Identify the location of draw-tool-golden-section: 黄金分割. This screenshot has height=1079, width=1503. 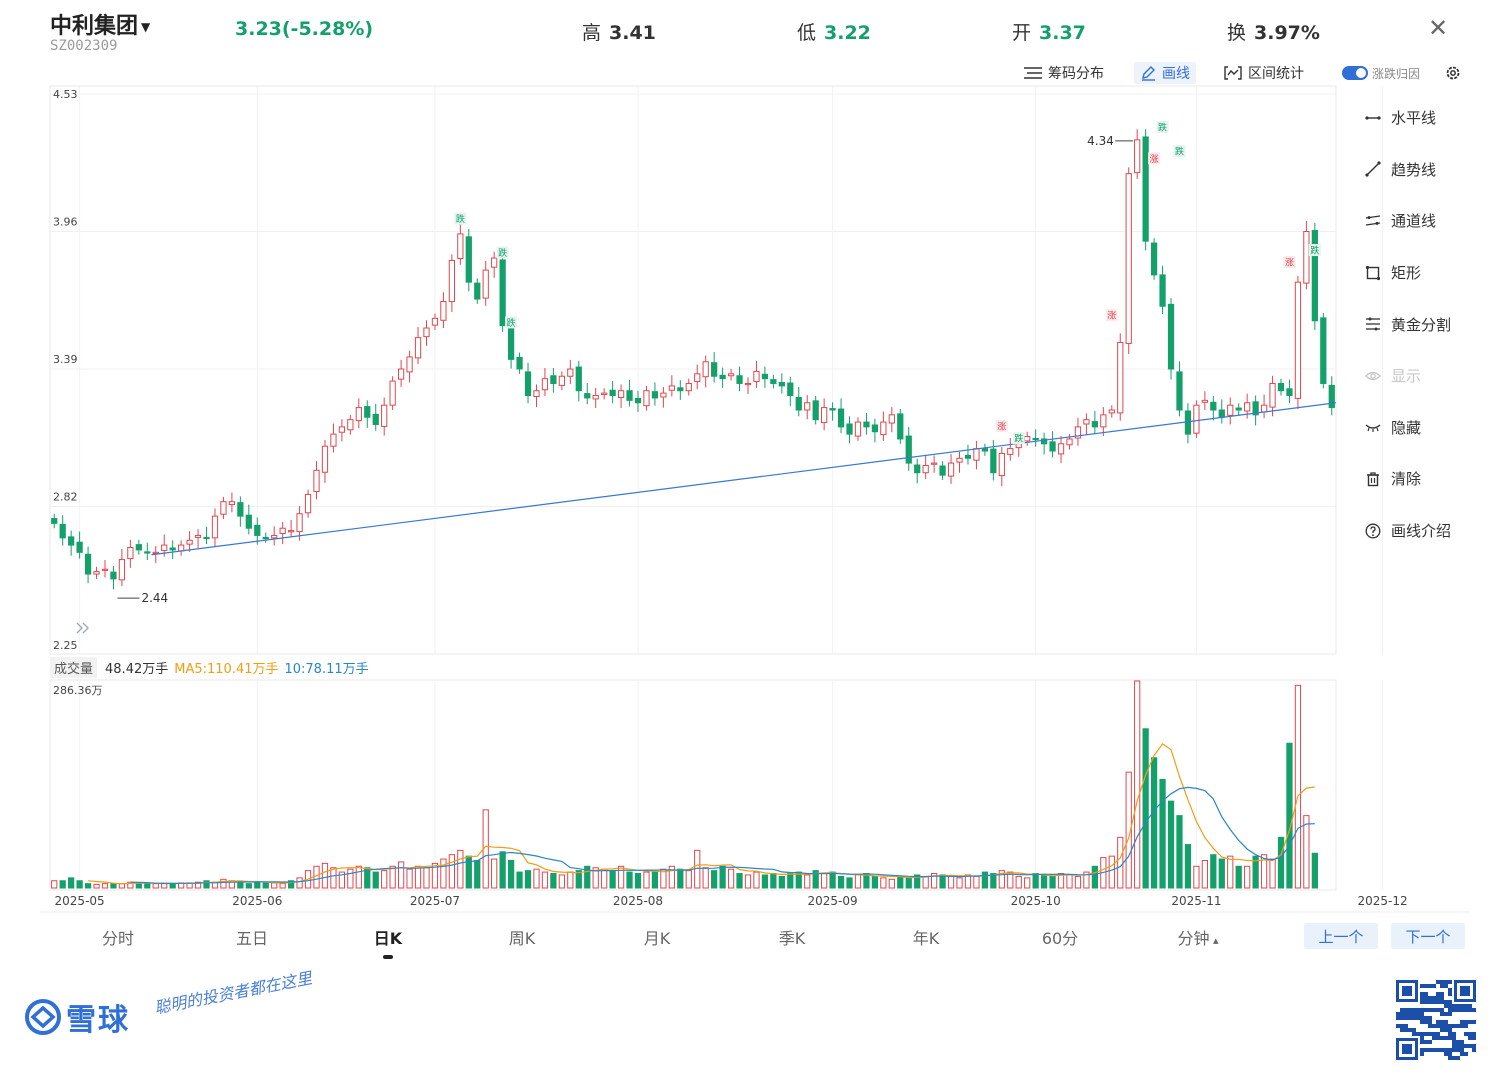
(1415, 324).